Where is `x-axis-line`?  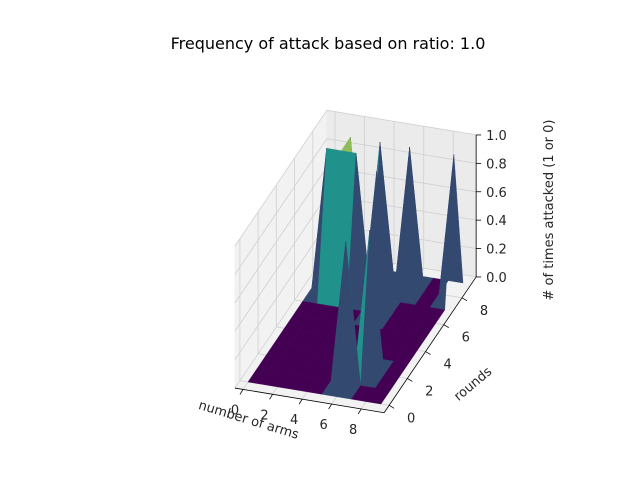
x-axis-line is located at coordinates (309, 400).